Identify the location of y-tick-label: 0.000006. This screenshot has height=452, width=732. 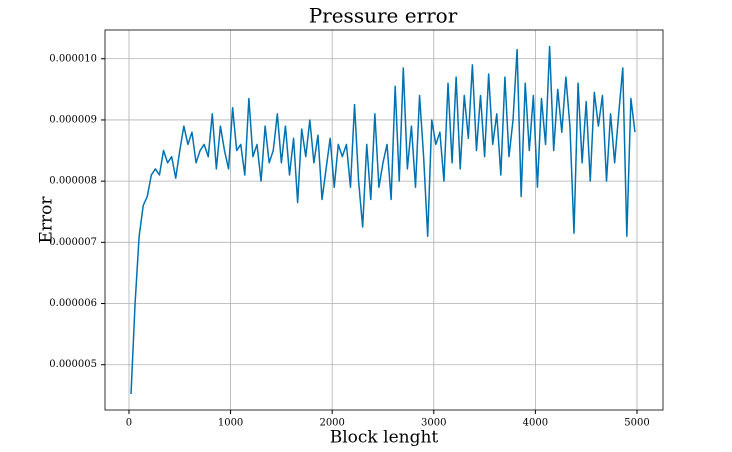
(73, 303).